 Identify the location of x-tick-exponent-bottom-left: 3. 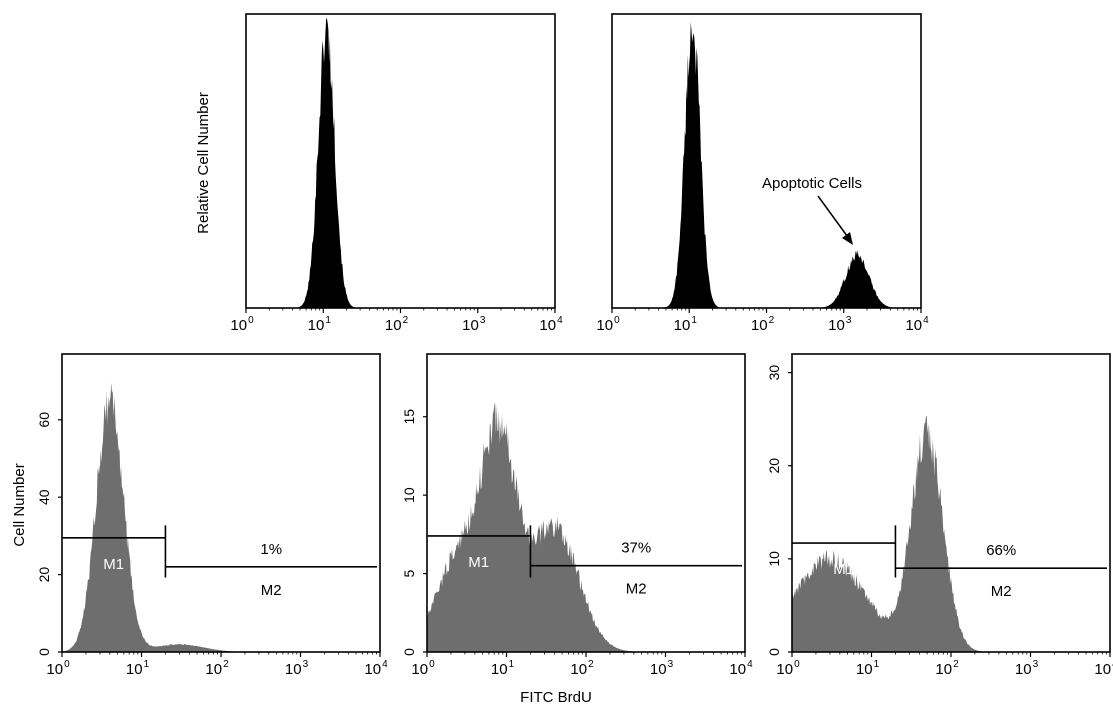
(306, 664).